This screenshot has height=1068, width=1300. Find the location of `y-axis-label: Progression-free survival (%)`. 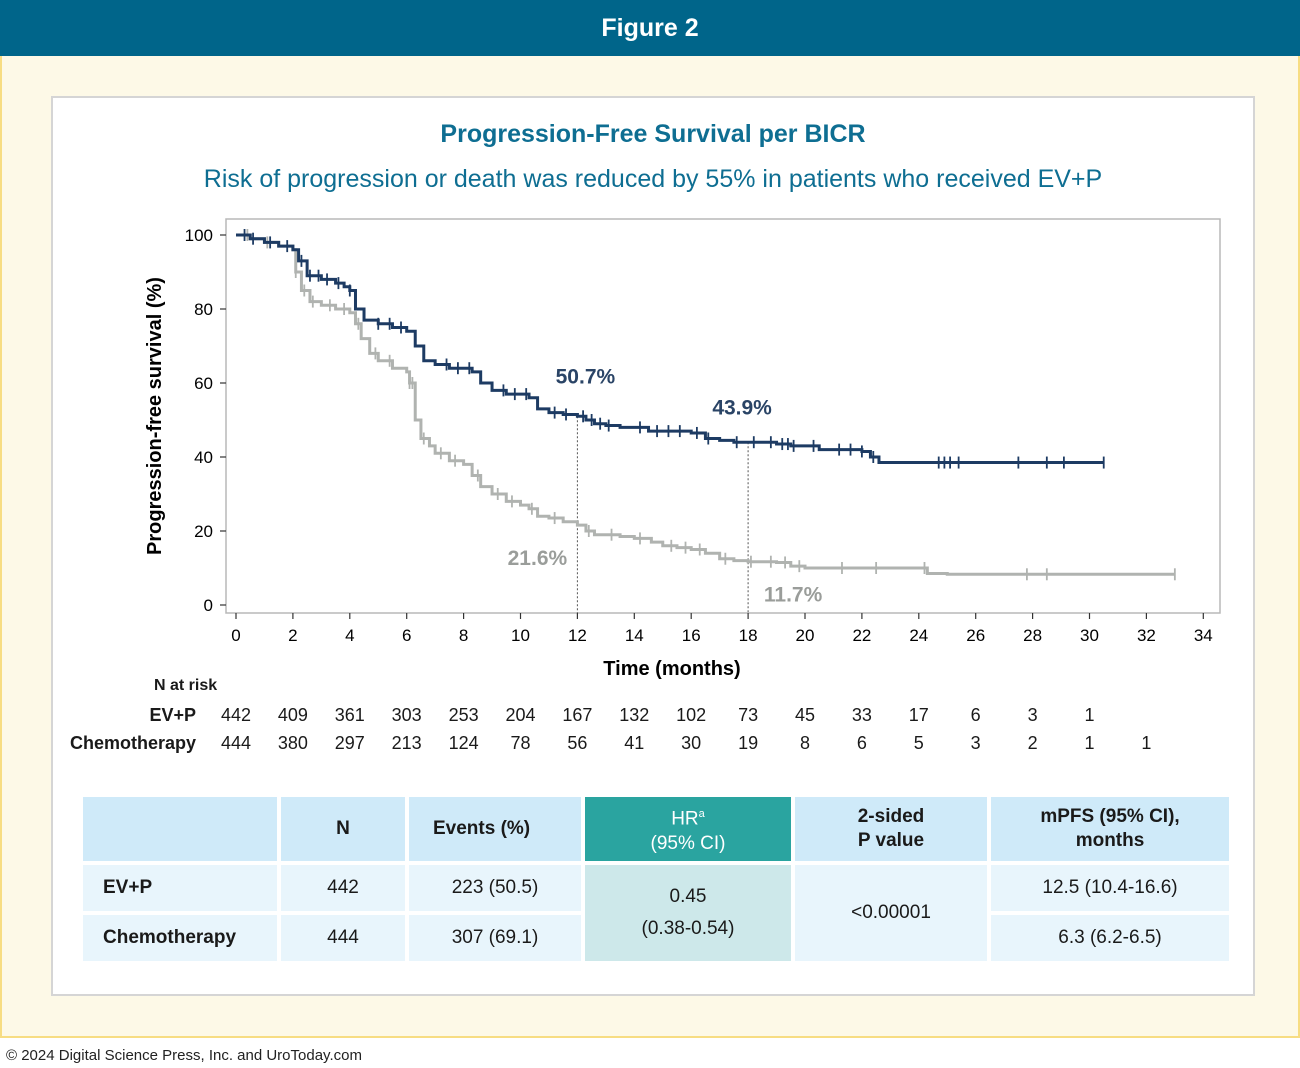

y-axis-label: Progression-free survival (%) is located at coordinates (155, 416).